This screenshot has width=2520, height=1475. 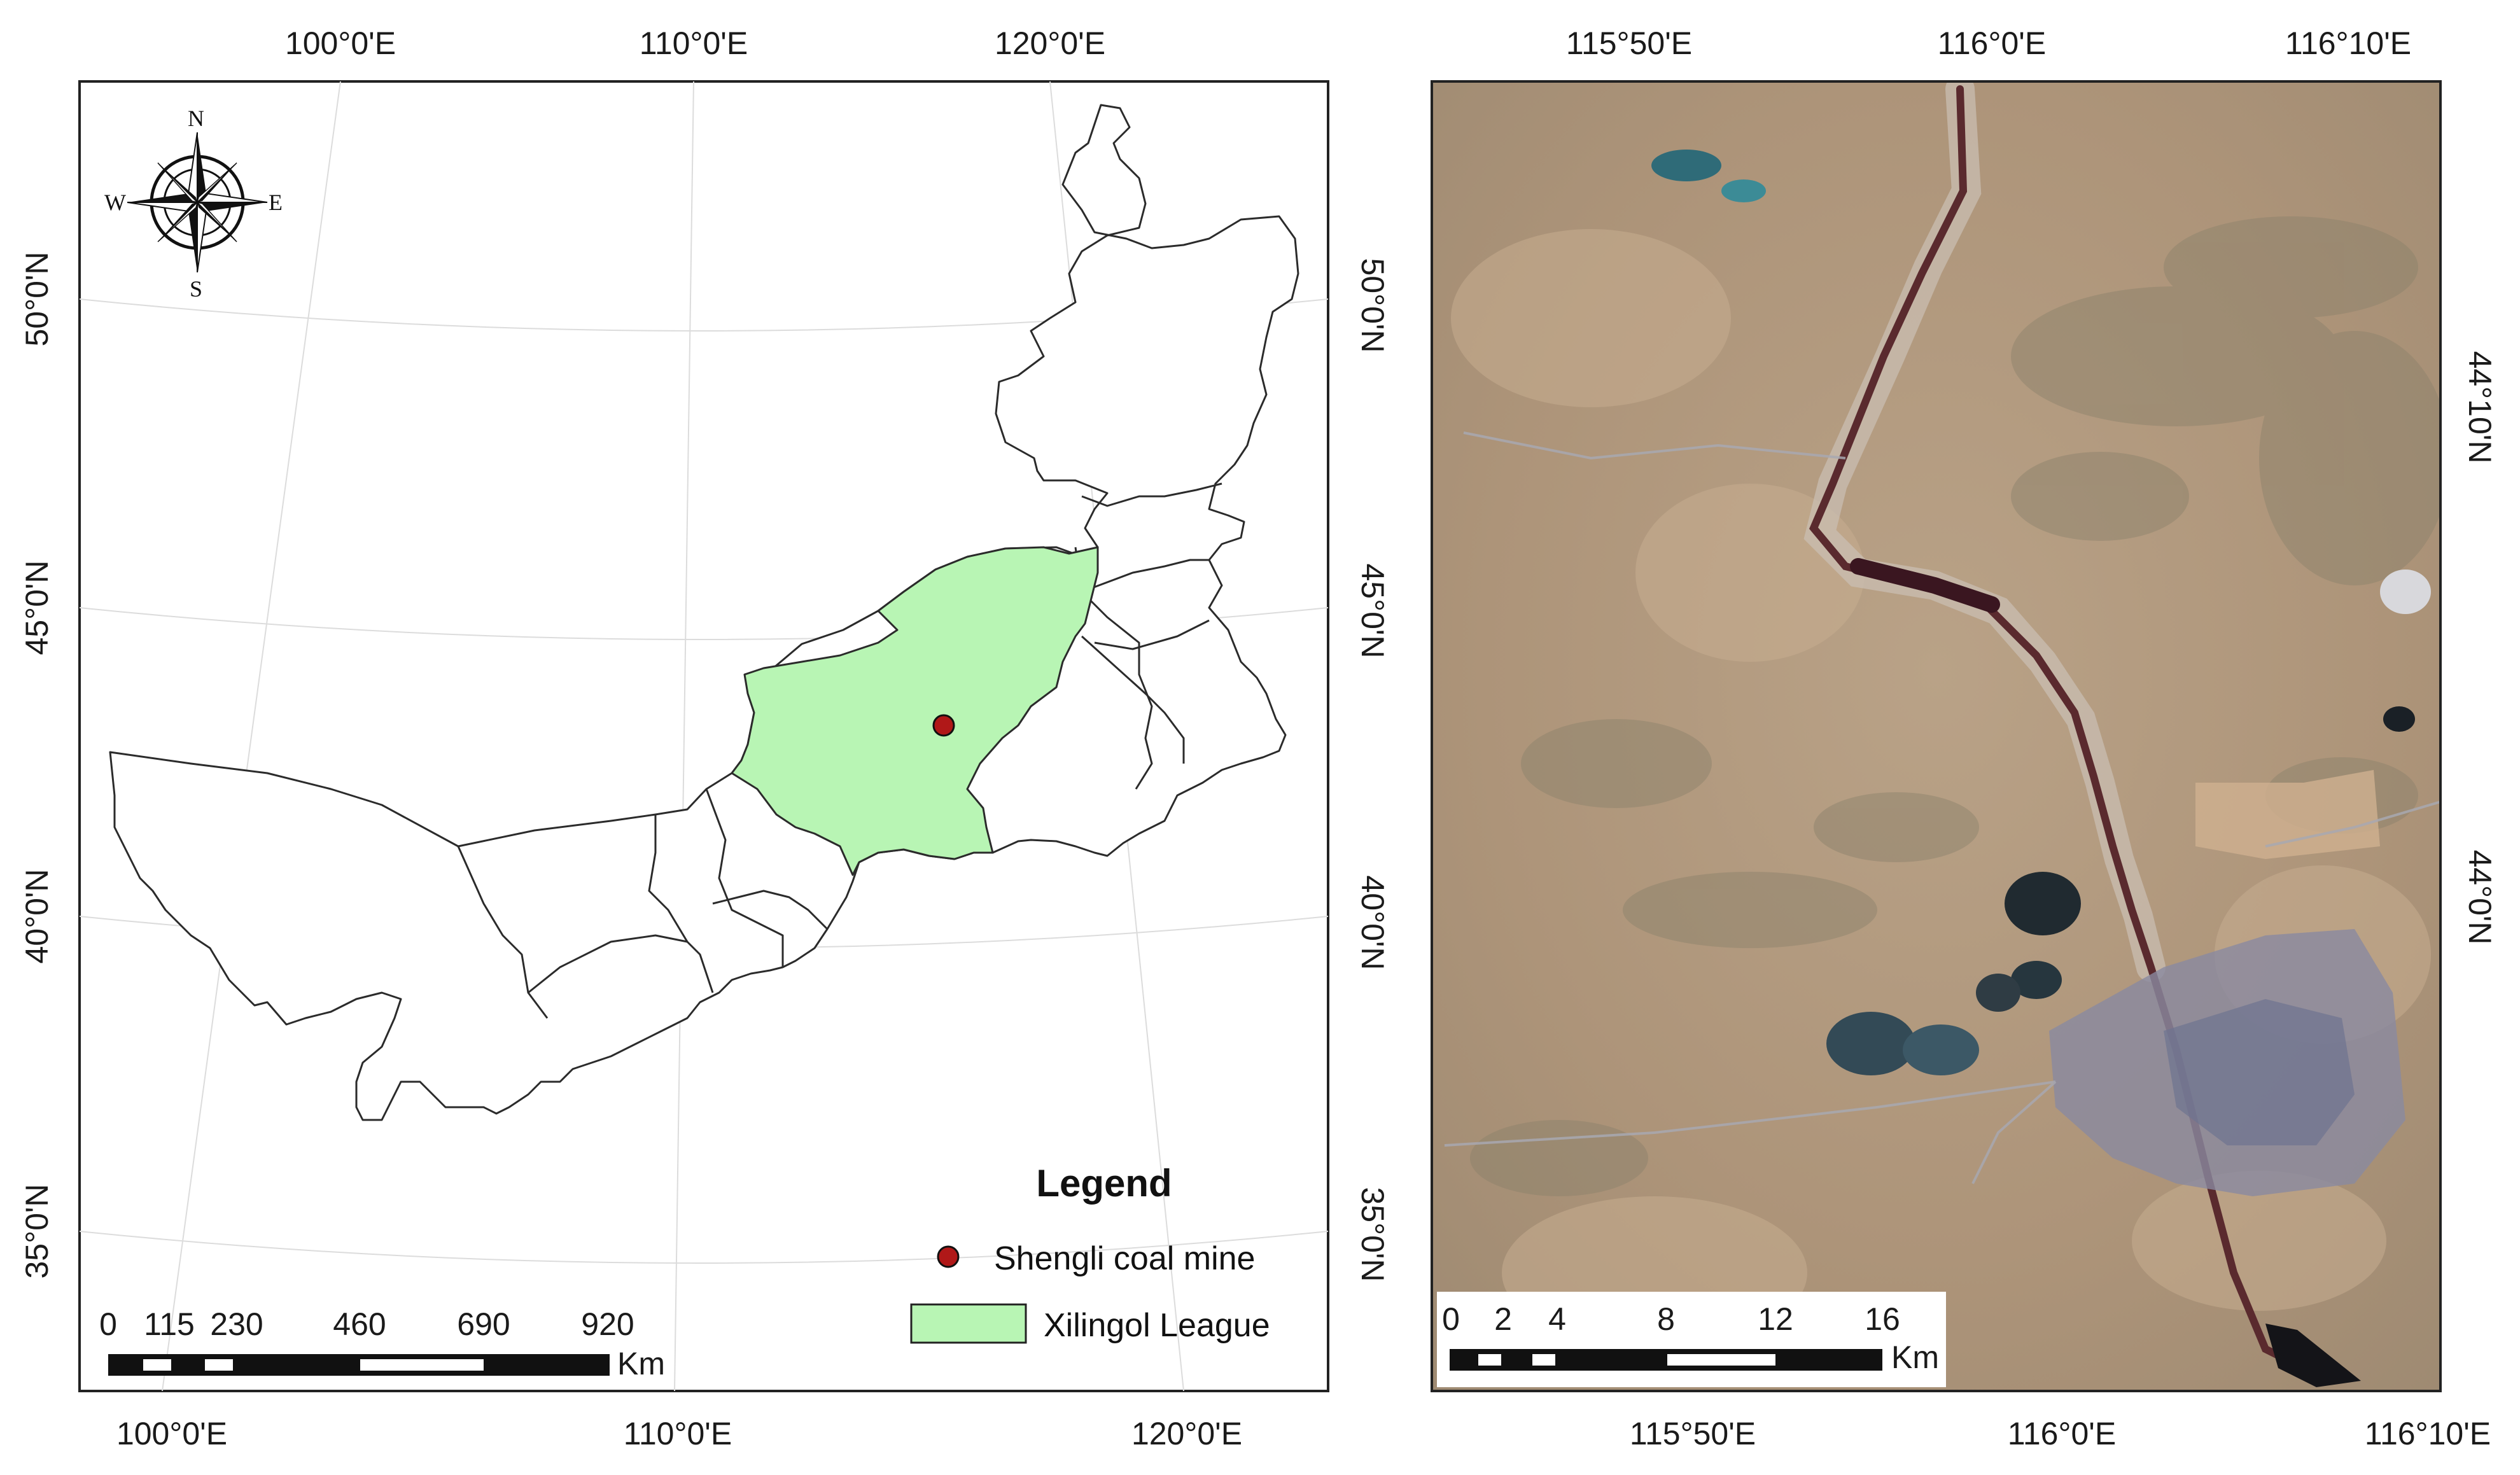 I want to click on compass-s-label: S, so click(x=196, y=289).